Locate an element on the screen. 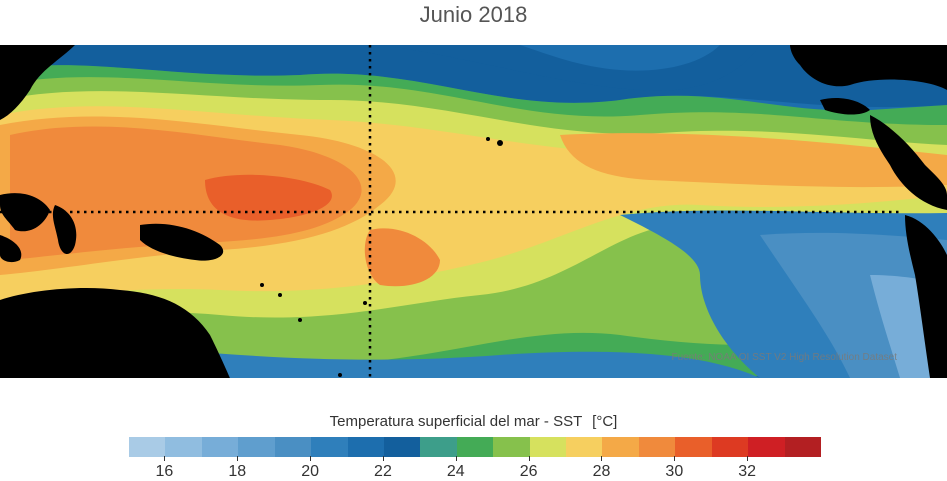 Image resolution: width=947 pixels, height=481 pixels. tick-label: 28 is located at coordinates (601, 471).